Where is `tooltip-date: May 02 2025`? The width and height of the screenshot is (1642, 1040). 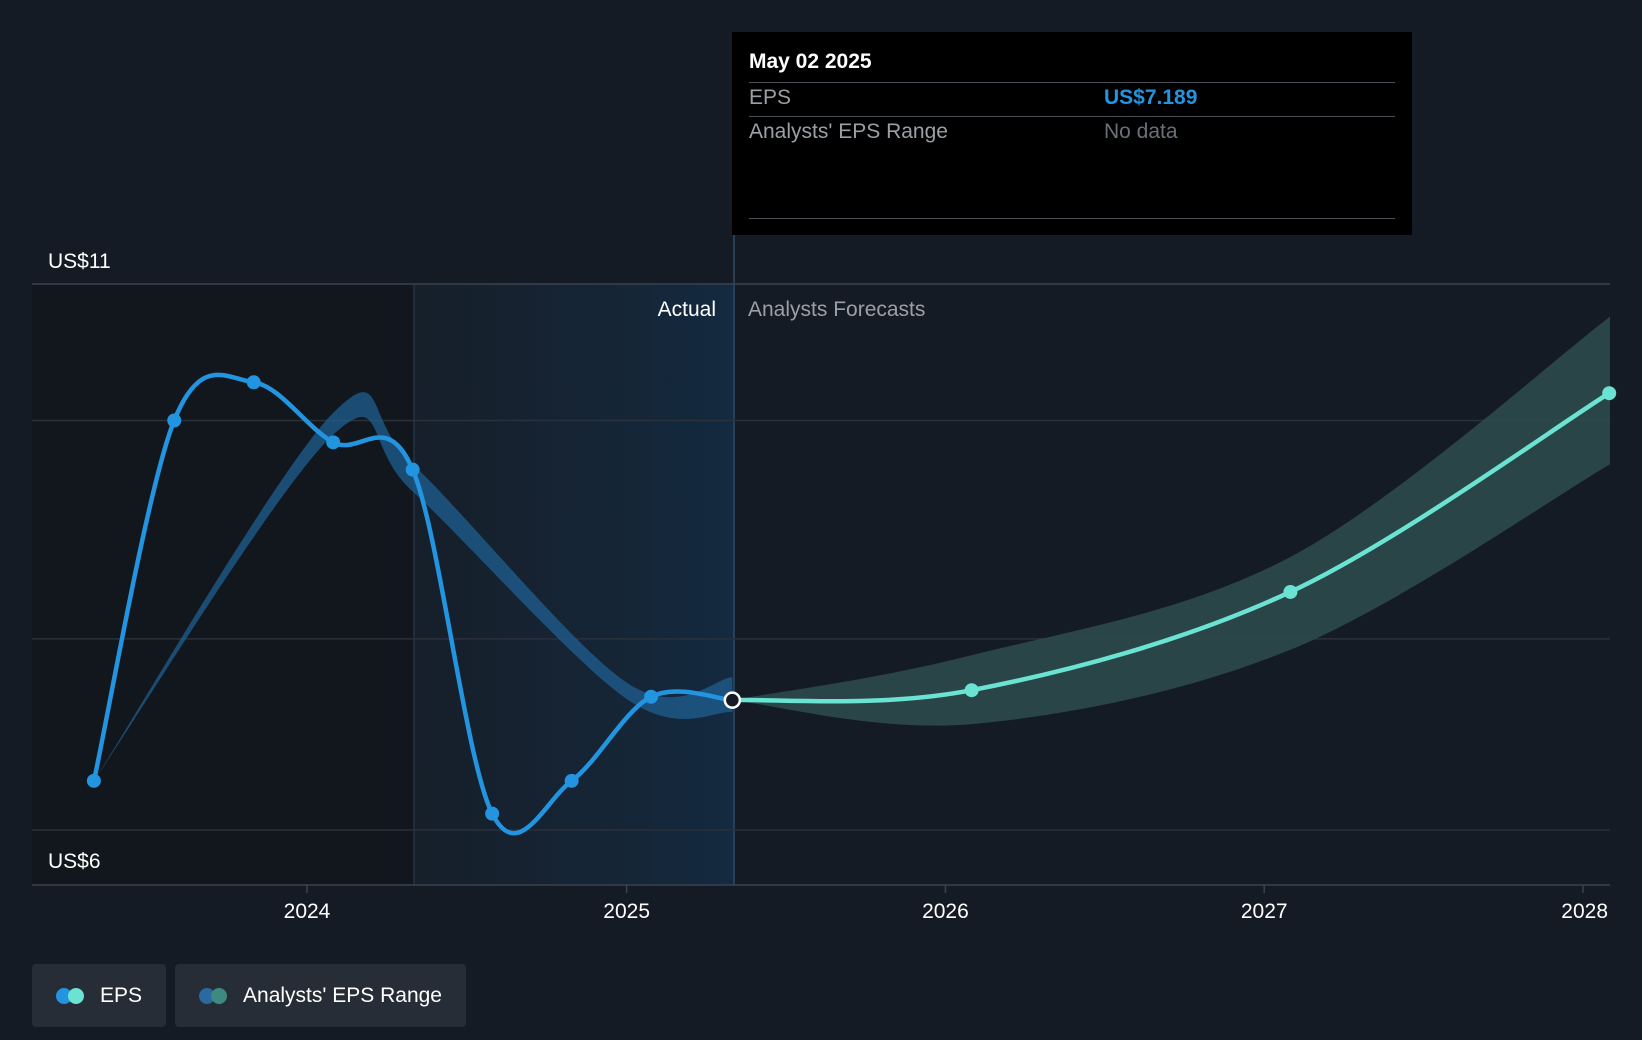 tooltip-date: May 02 2025 is located at coordinates (810, 61).